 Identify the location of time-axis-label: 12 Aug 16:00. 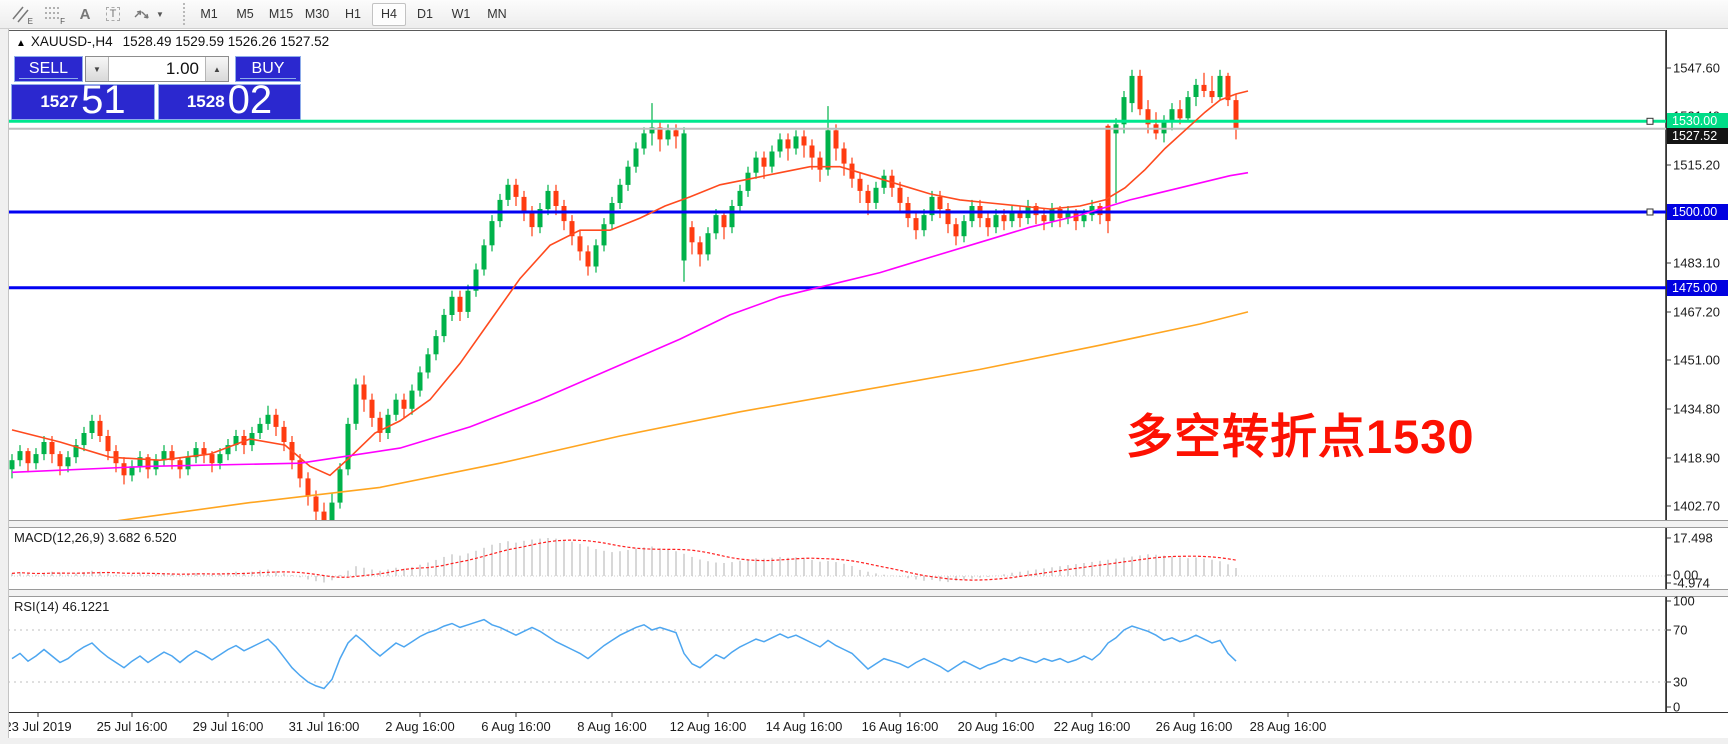
(708, 726).